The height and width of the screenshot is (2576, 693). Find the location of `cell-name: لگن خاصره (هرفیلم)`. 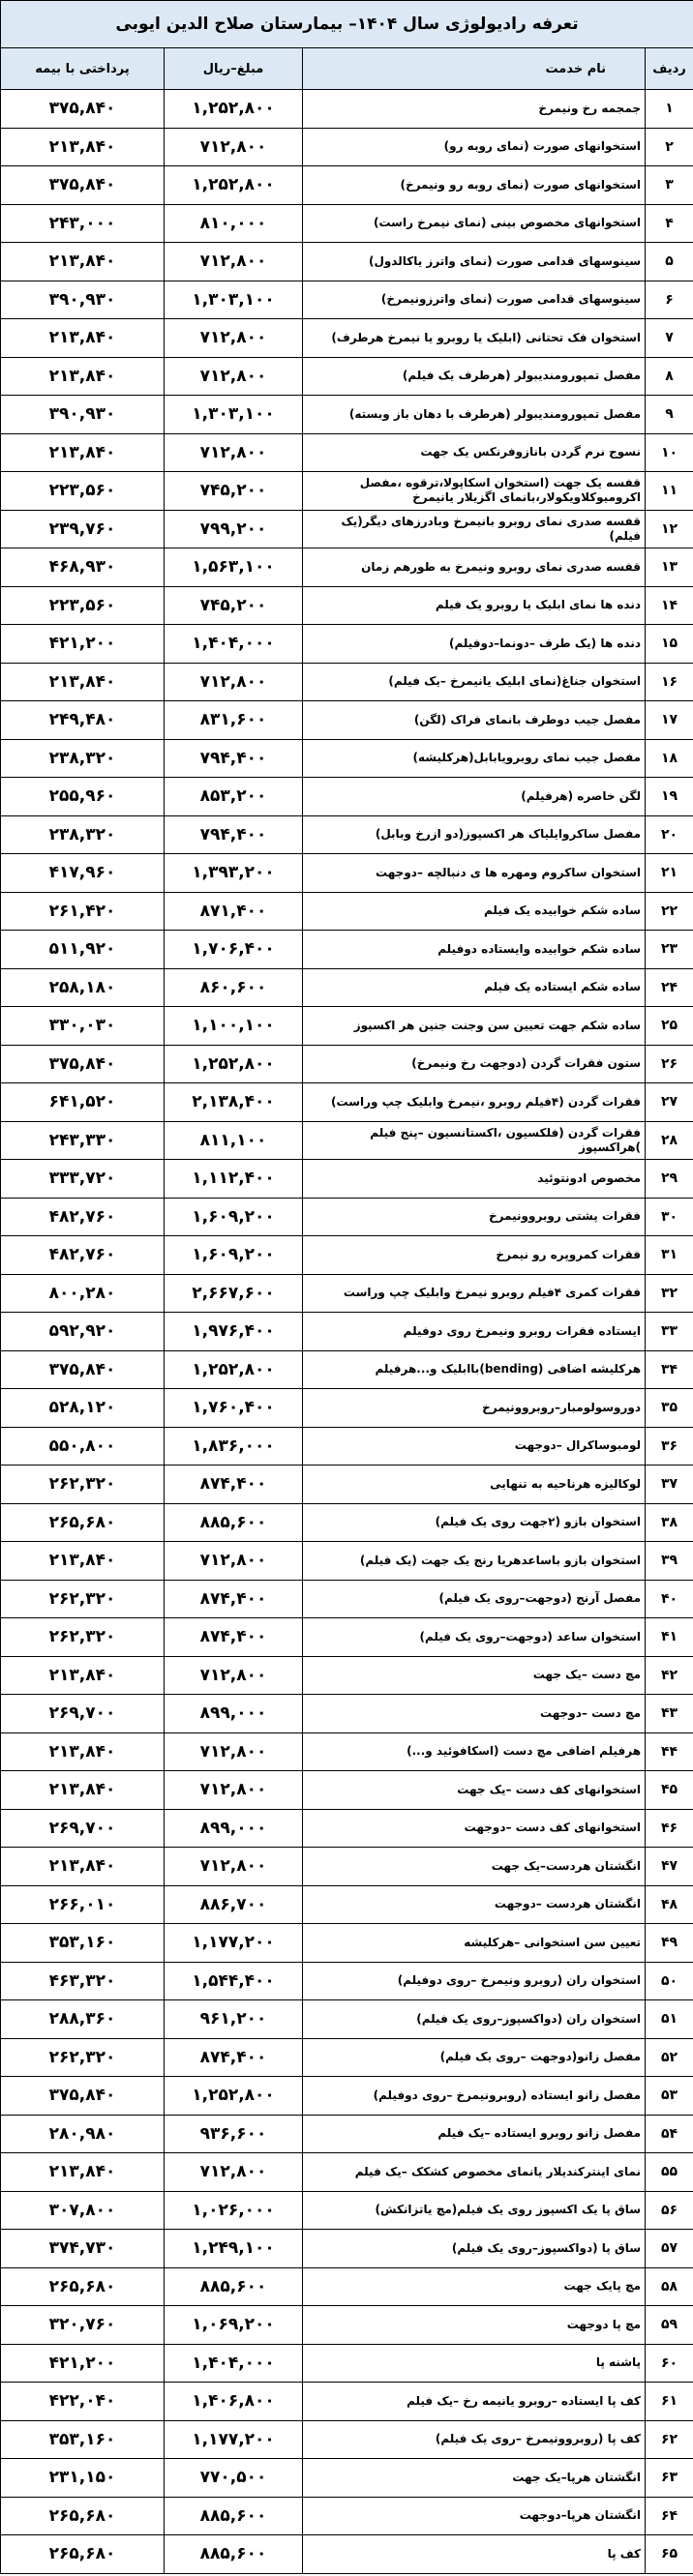

cell-name: لگن خاصره (هرفیلم) is located at coordinates (475, 796).